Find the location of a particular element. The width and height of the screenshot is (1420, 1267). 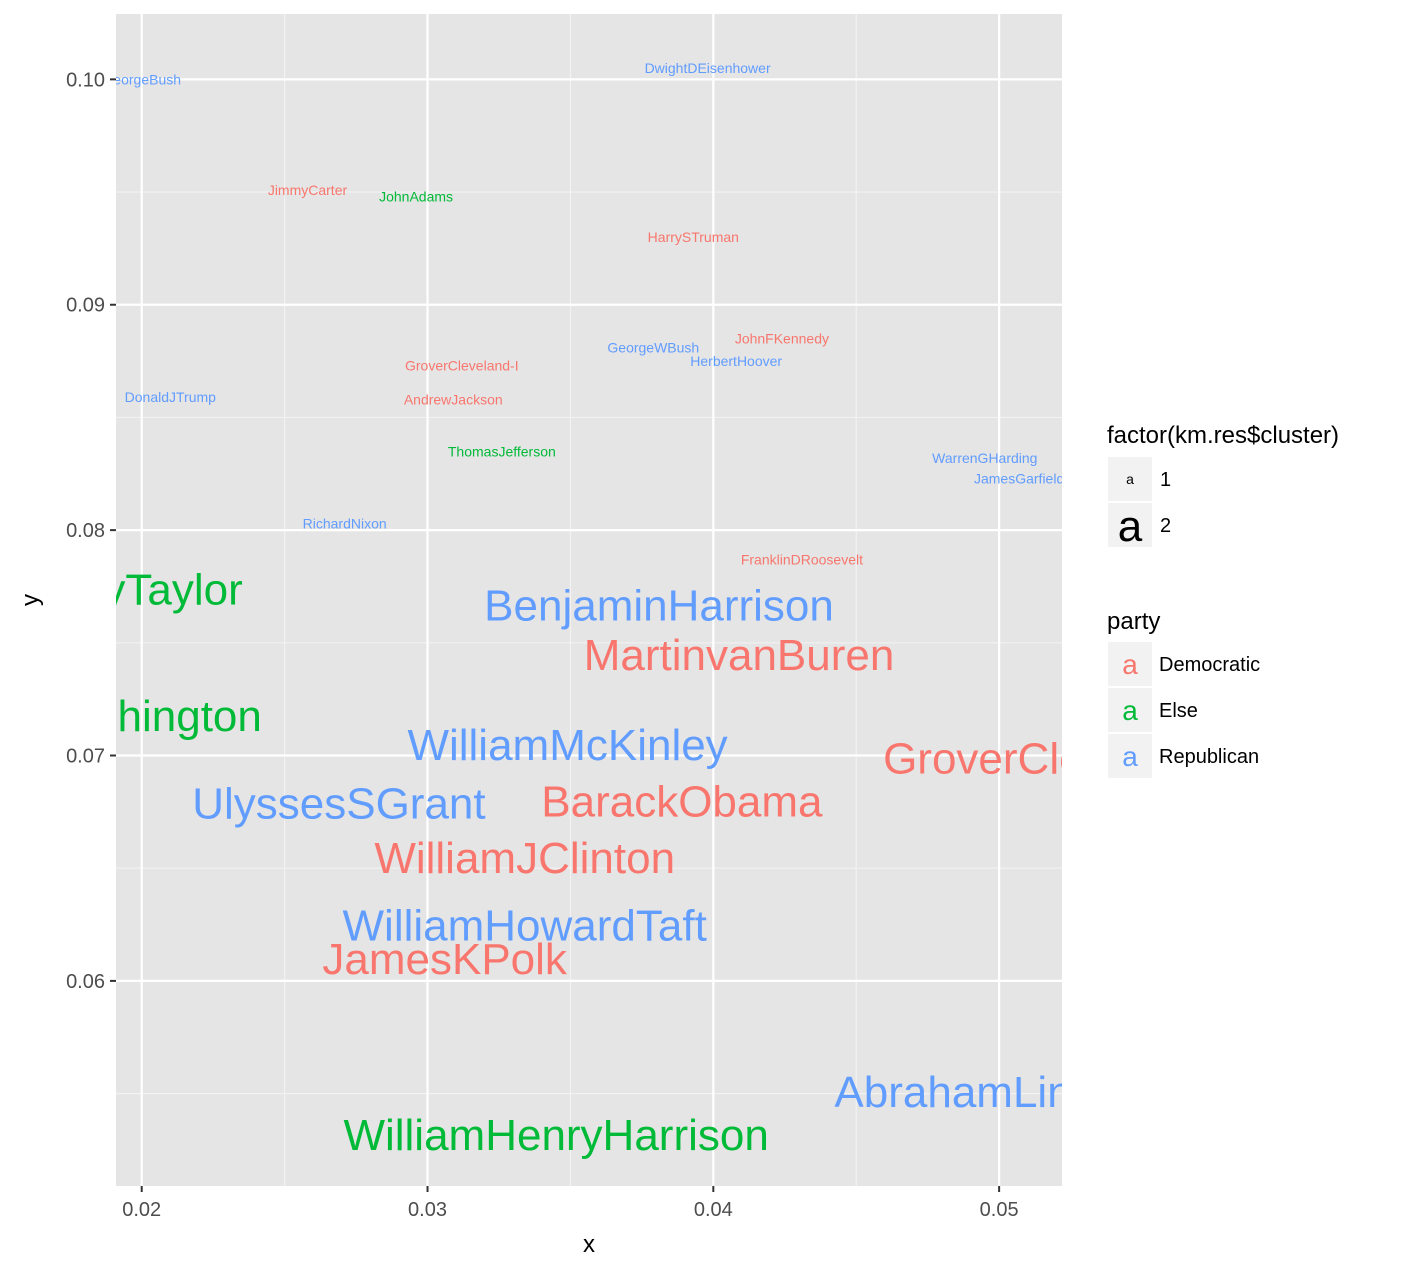

y-tick-label: 0.07 is located at coordinates (85, 757).